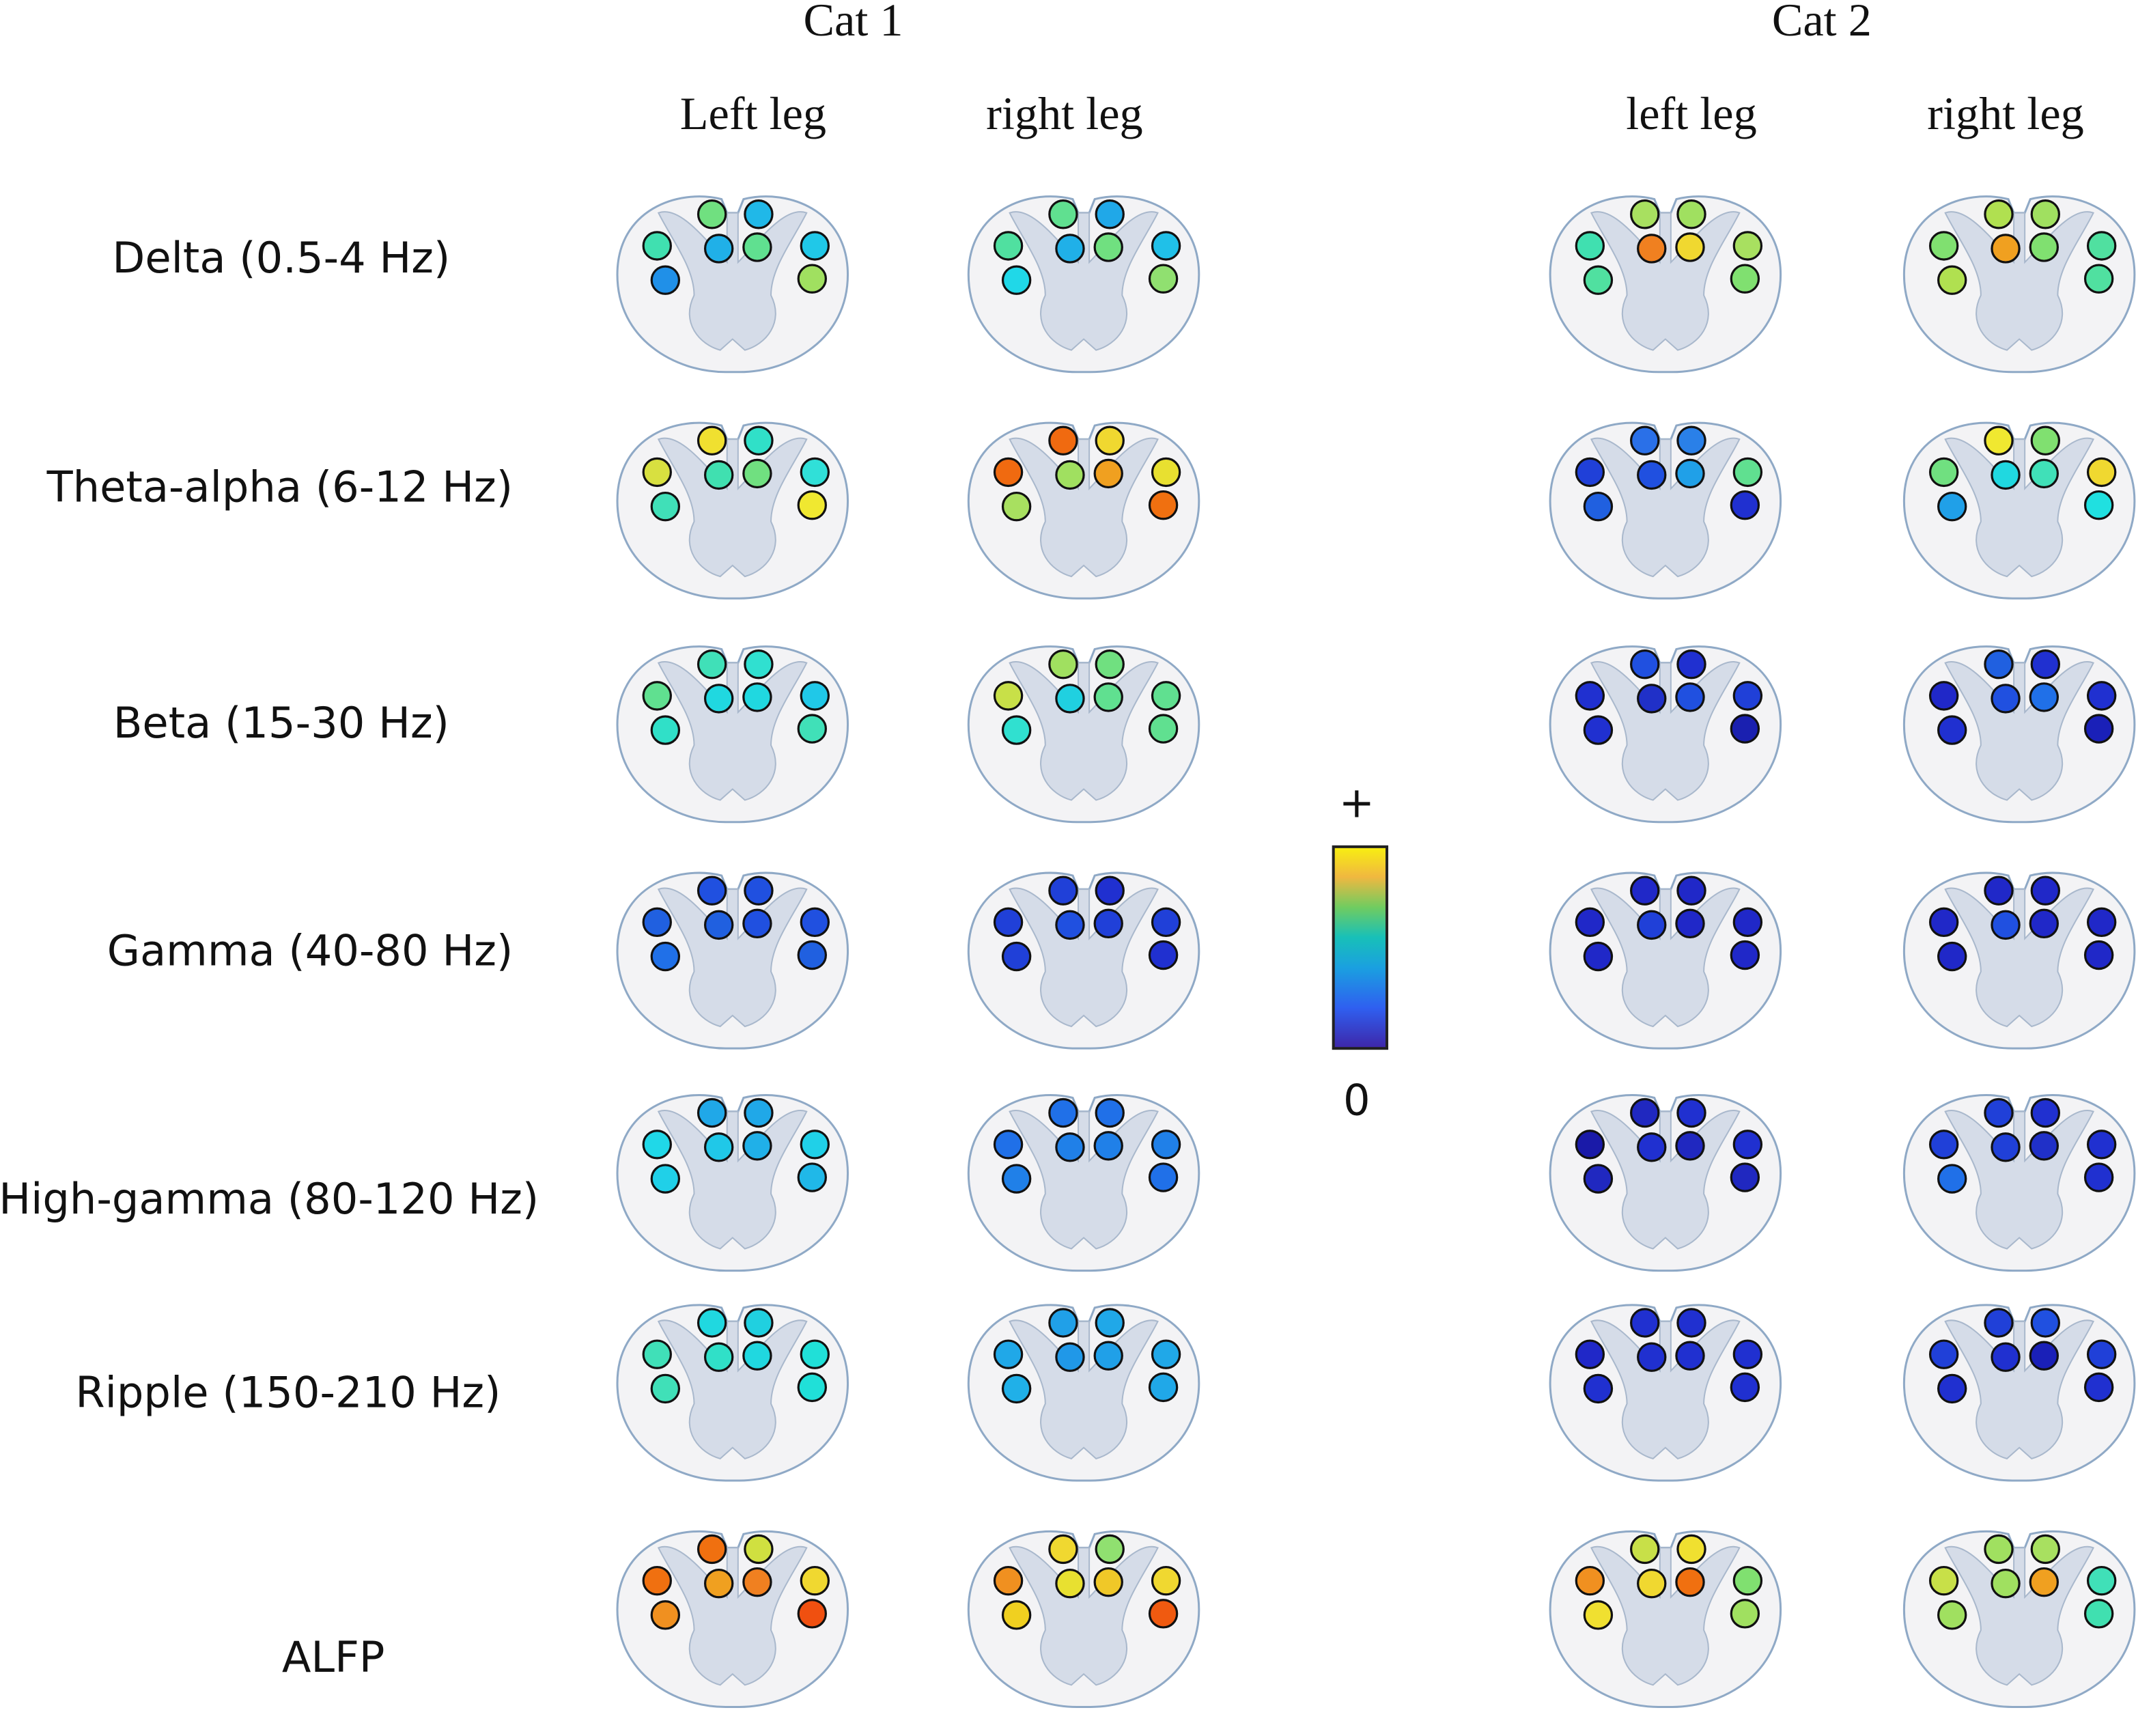  Describe the element at coordinates (1822, 23) in the screenshot. I see `group-title: Cat 2` at that location.